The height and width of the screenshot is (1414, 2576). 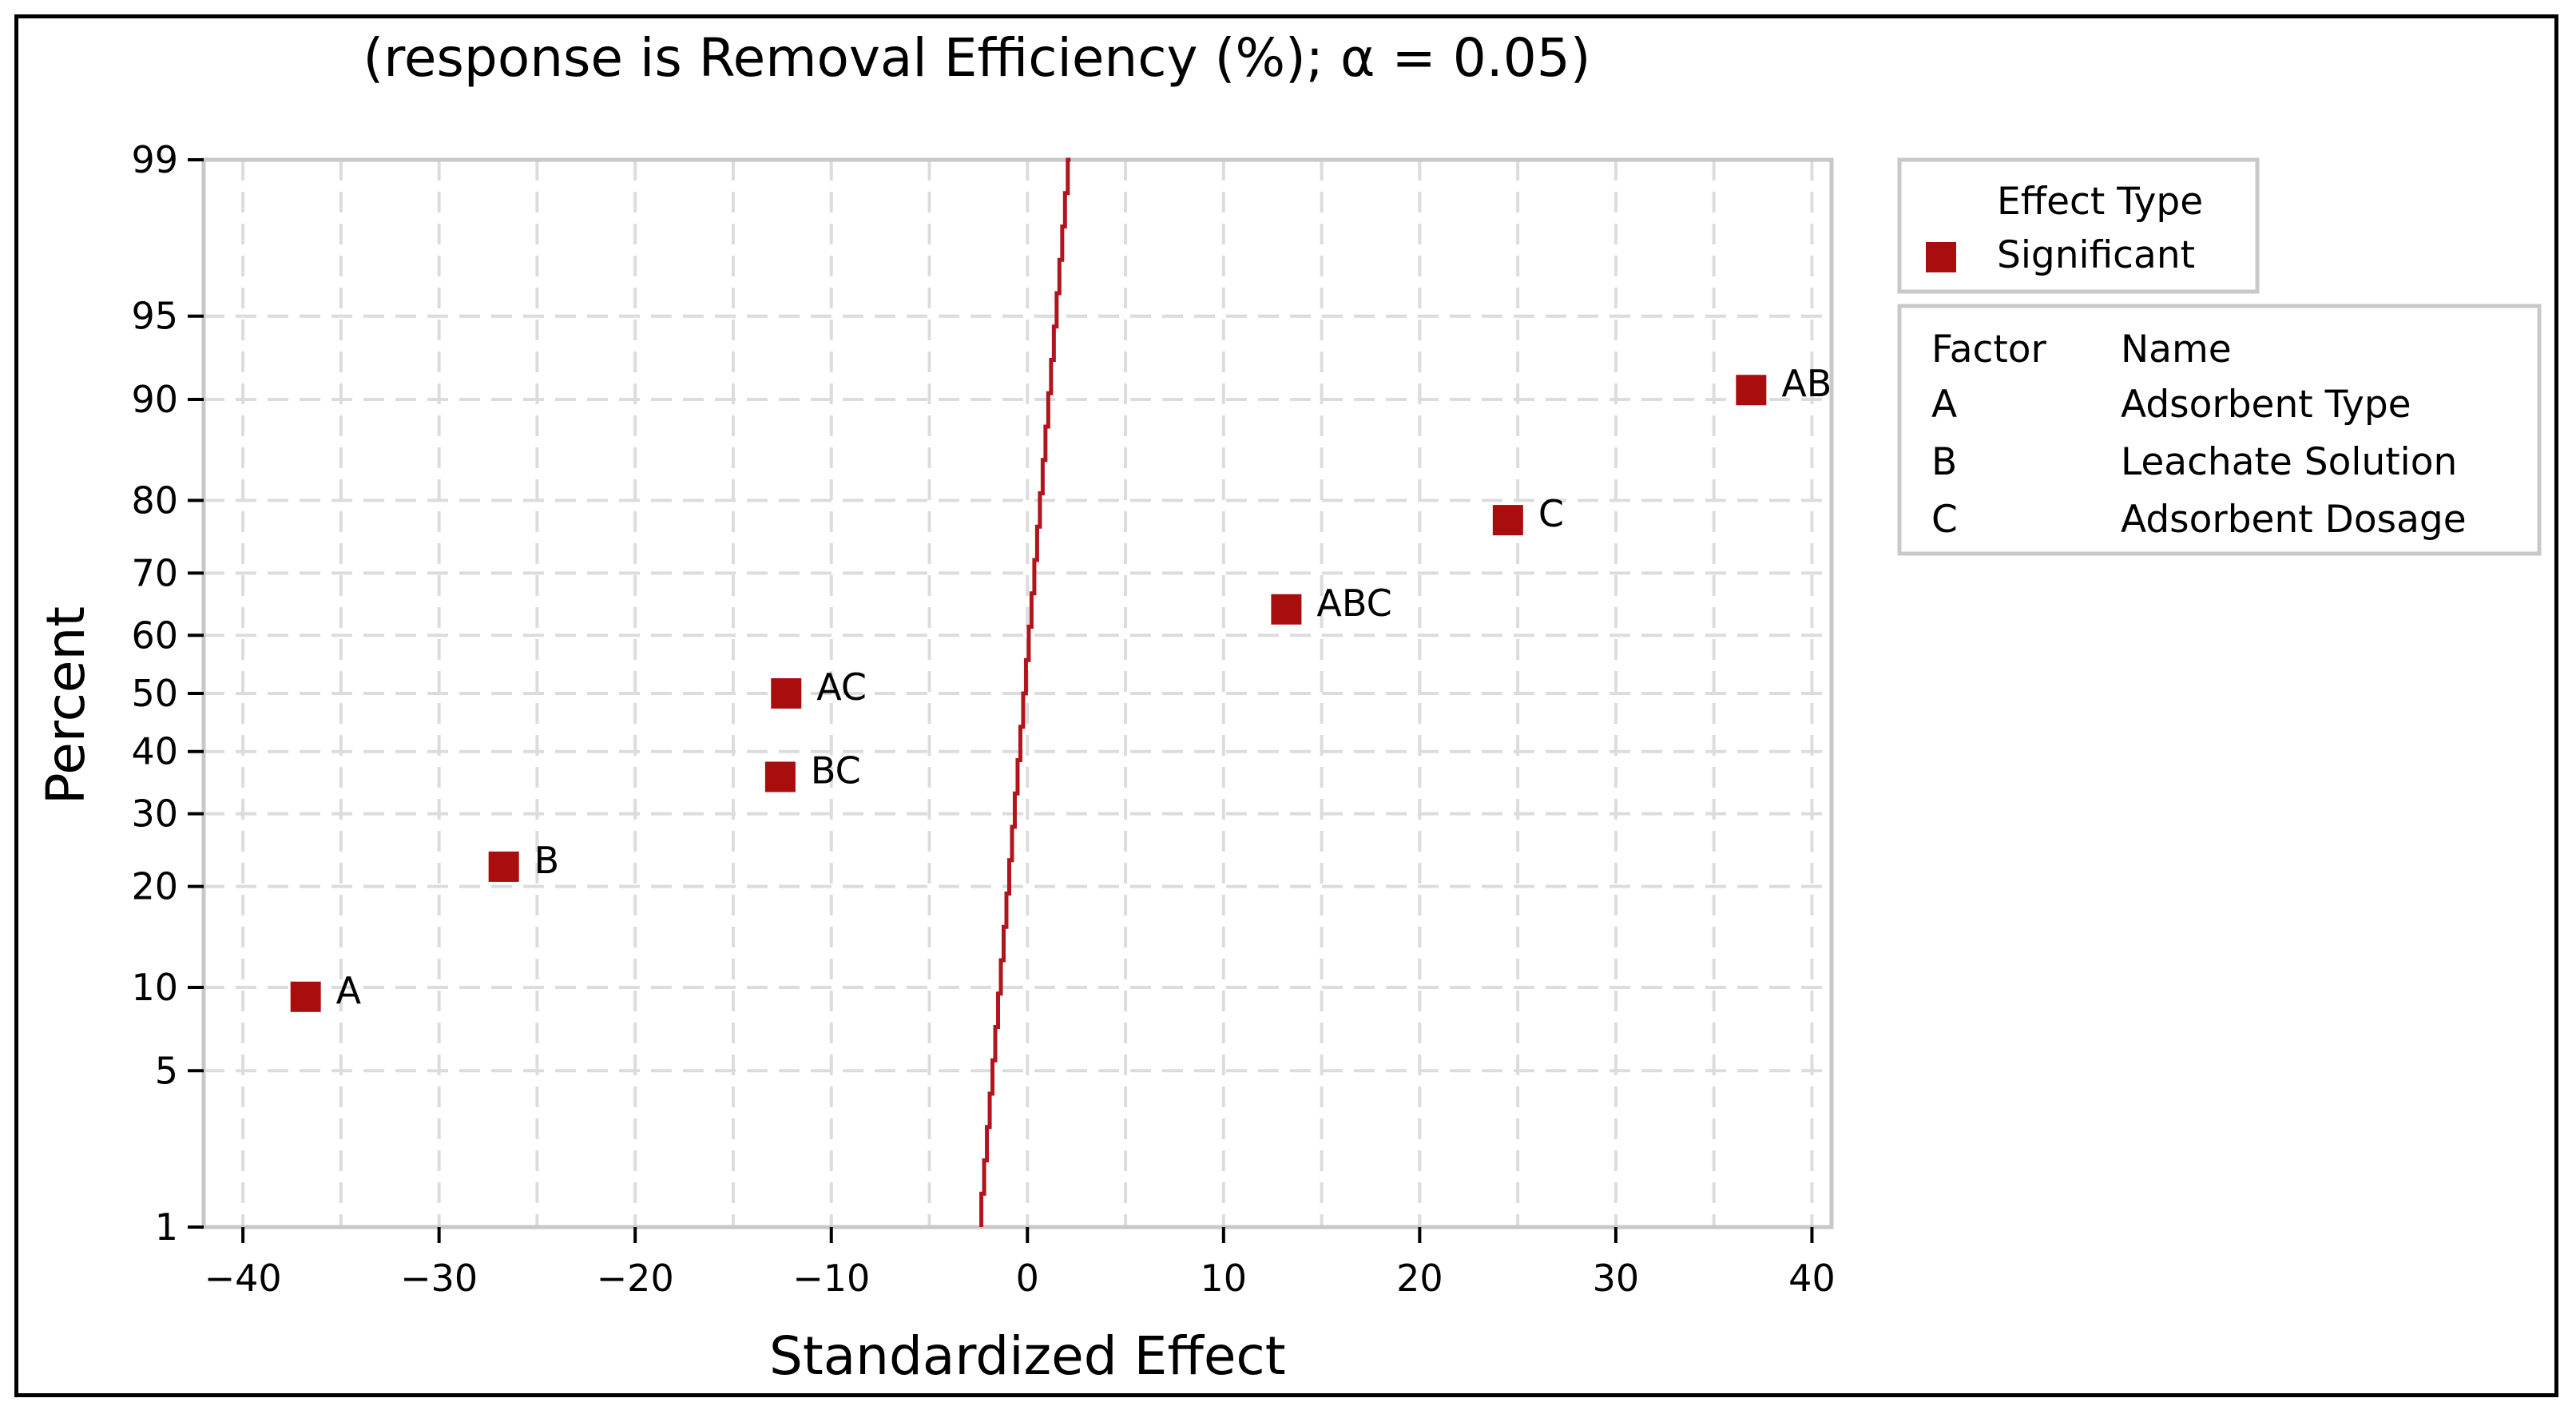 I want to click on legend: Effect Type Significant, so click(x=2078, y=225).